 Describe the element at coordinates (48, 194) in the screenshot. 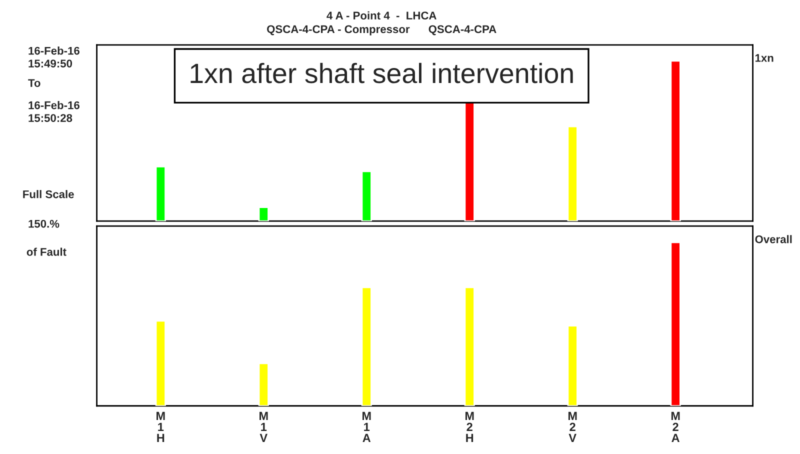

I see `text: Full Scale` at that location.